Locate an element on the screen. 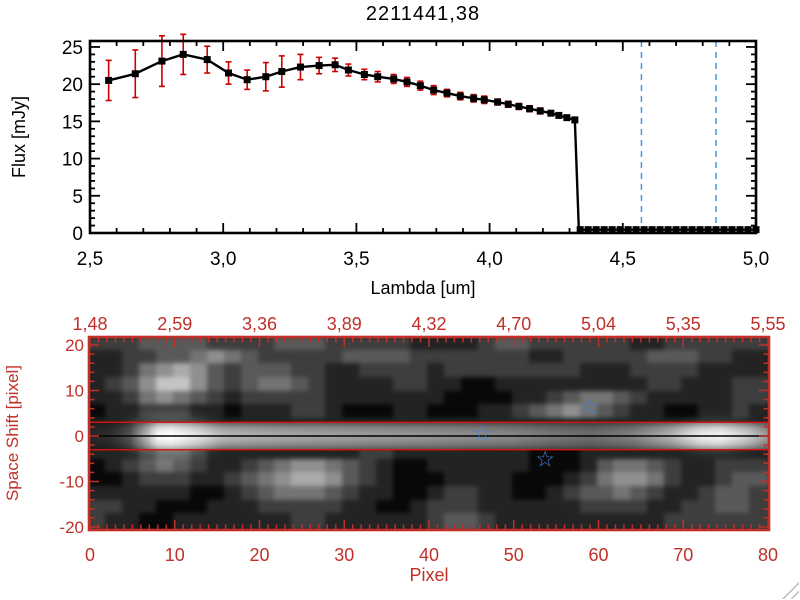 Image resolution: width=800 pixels, height=600 pixels. star-icon: ☆ is located at coordinates (483, 434).